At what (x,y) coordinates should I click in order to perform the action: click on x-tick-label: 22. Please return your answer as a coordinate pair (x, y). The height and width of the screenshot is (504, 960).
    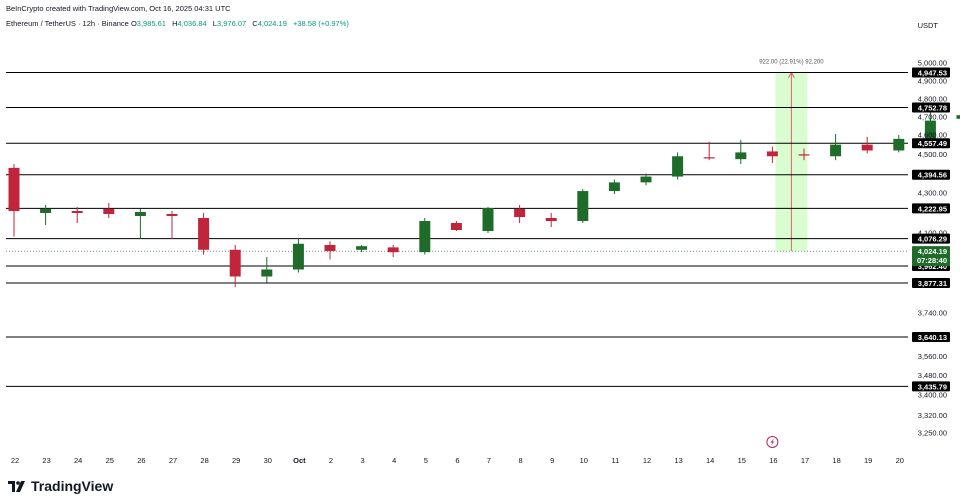
    Looking at the image, I should click on (15, 460).